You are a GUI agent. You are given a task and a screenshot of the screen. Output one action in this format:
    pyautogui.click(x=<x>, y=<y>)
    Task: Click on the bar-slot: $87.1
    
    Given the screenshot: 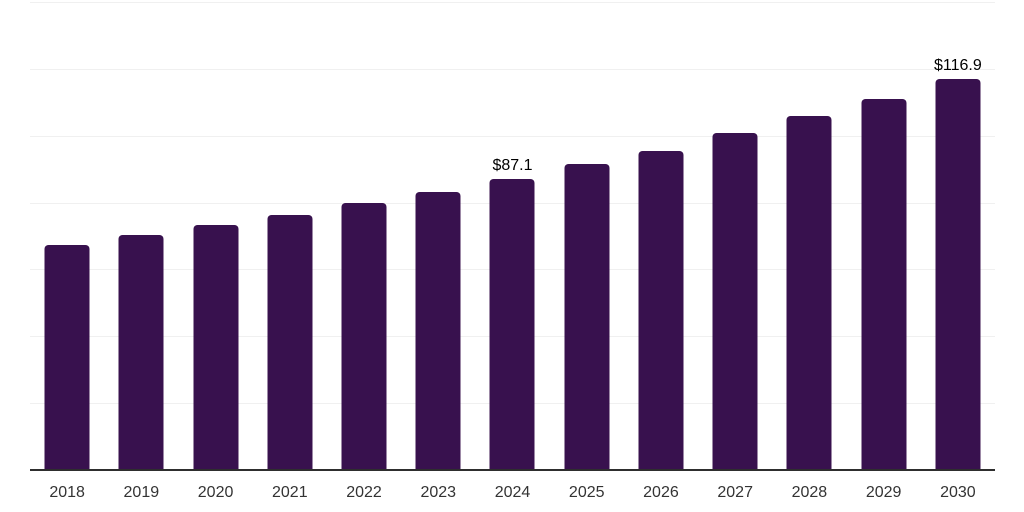 What is the action you would take?
    pyautogui.click(x=512, y=236)
    